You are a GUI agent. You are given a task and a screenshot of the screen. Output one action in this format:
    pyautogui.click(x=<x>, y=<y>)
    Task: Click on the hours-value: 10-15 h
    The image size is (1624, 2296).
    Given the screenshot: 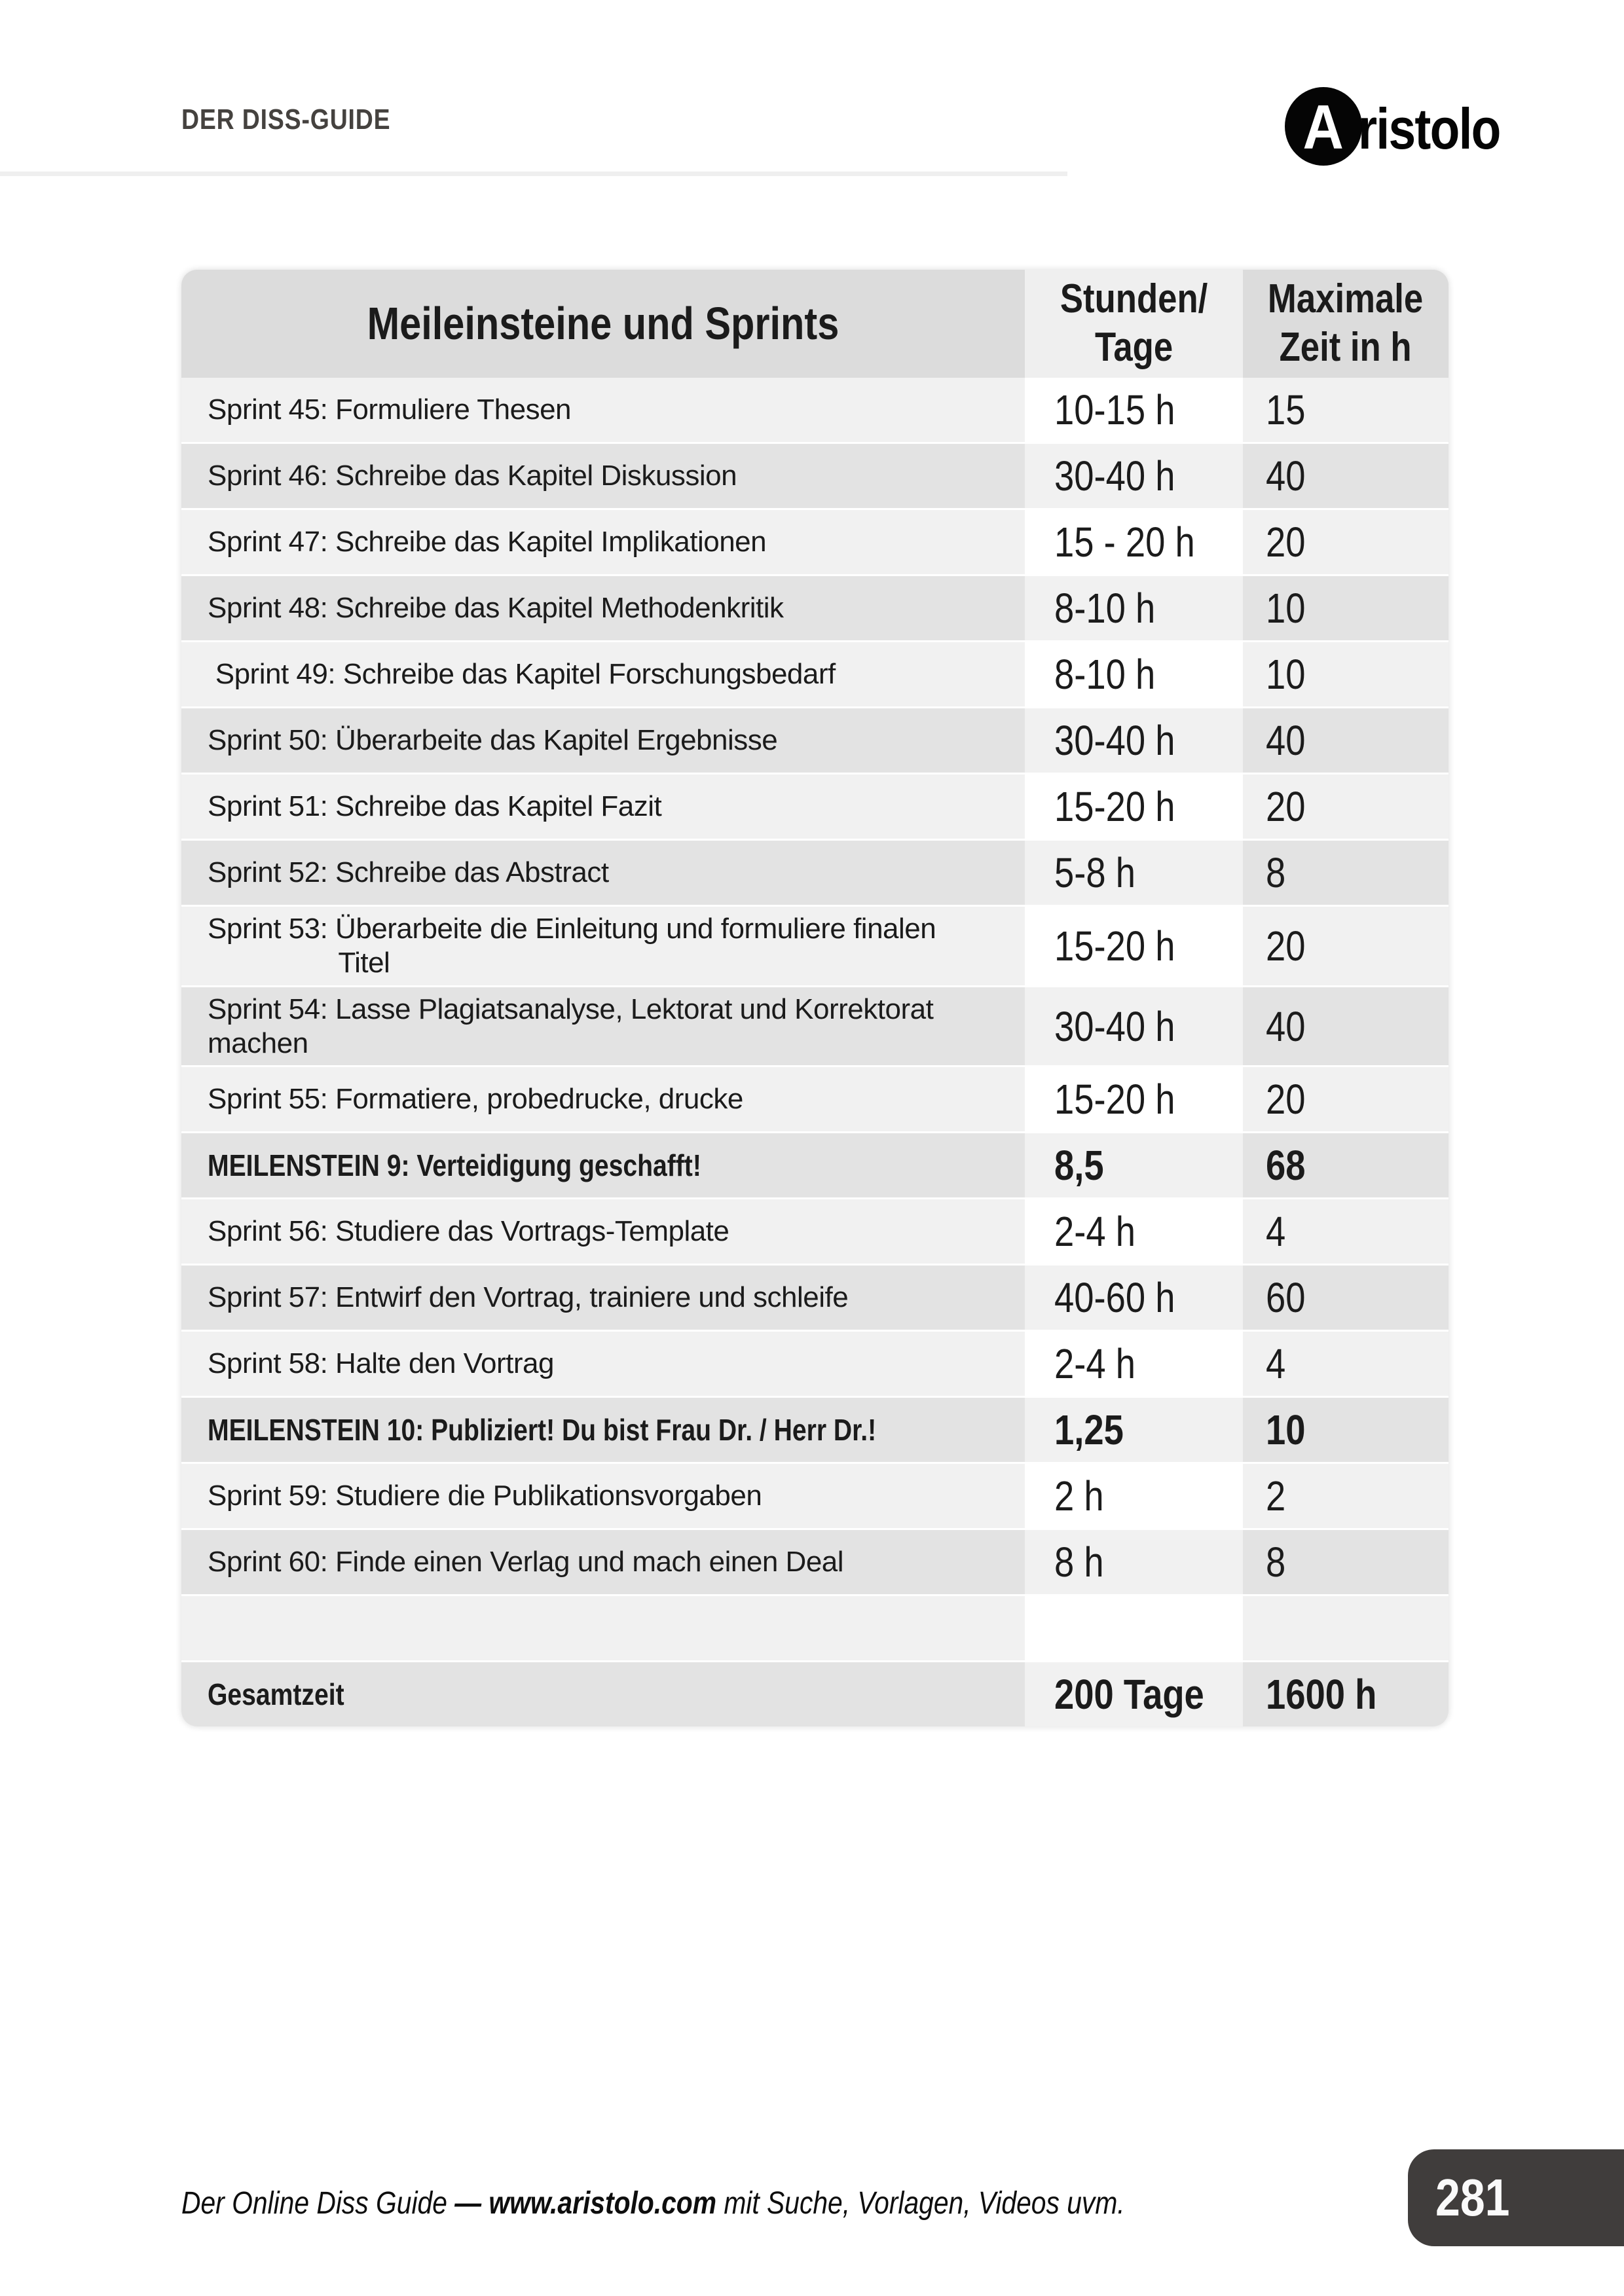 What is the action you would take?
    pyautogui.click(x=1114, y=409)
    